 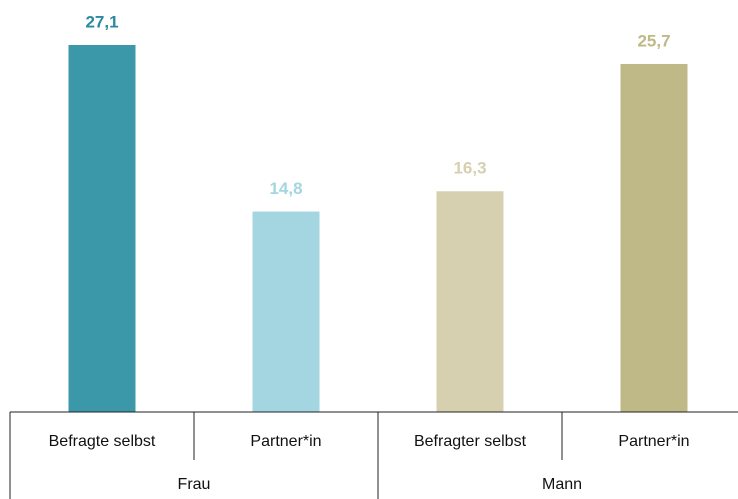 I want to click on value-label: 16,3, so click(x=469, y=168).